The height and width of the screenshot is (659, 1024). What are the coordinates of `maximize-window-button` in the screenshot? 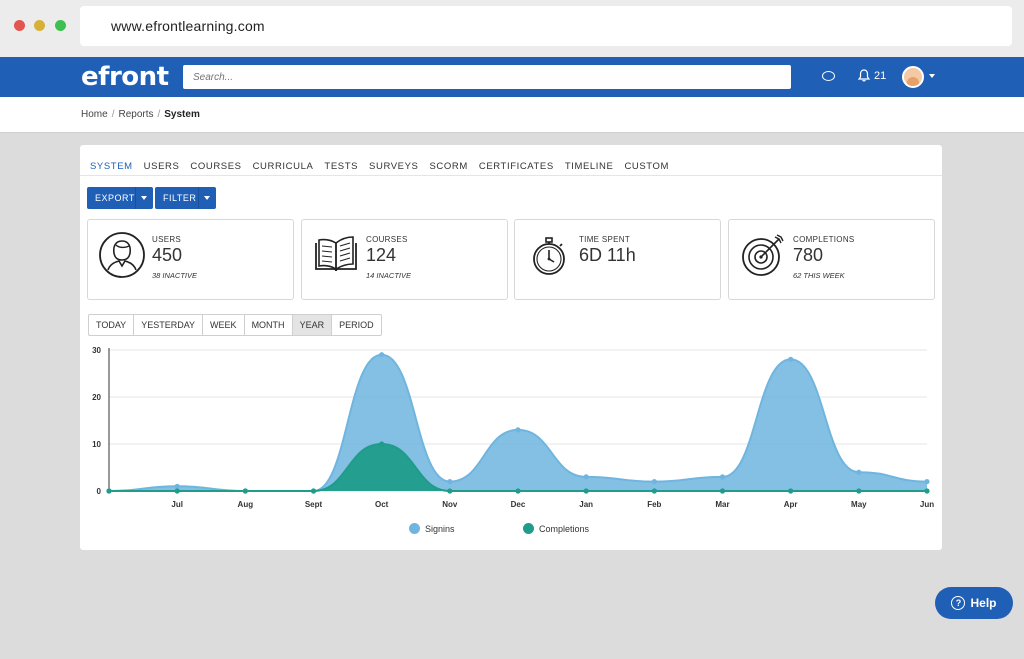 It's located at (60, 25).